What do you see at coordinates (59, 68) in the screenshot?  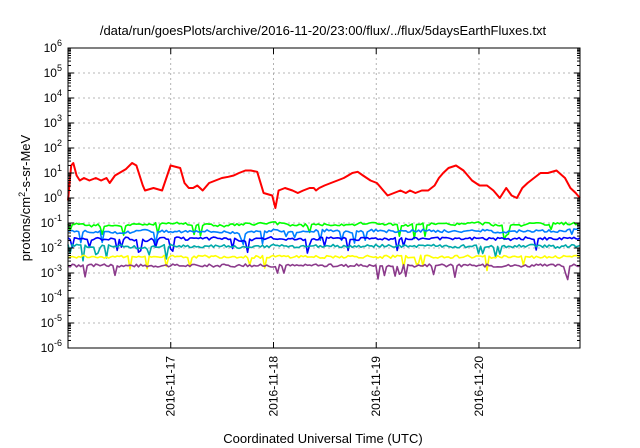 I see `y-tick-exponent: 5` at bounding box center [59, 68].